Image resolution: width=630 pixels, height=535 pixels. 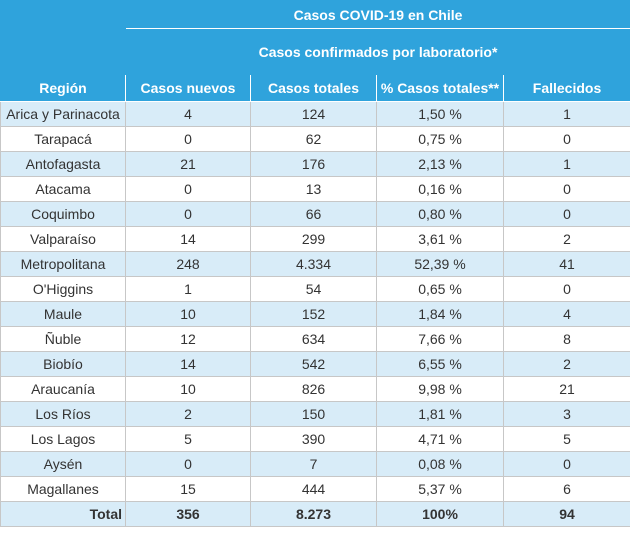 I want to click on table-title: Casos COVID-19 en Chile, so click(x=377, y=14).